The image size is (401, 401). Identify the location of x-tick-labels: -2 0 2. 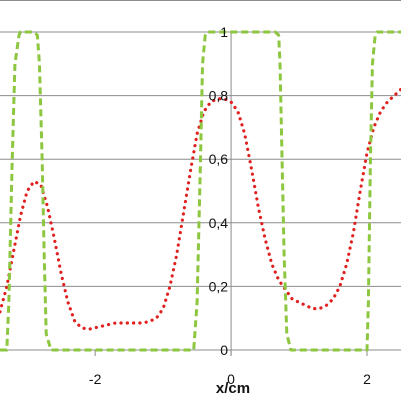
(230, 379).